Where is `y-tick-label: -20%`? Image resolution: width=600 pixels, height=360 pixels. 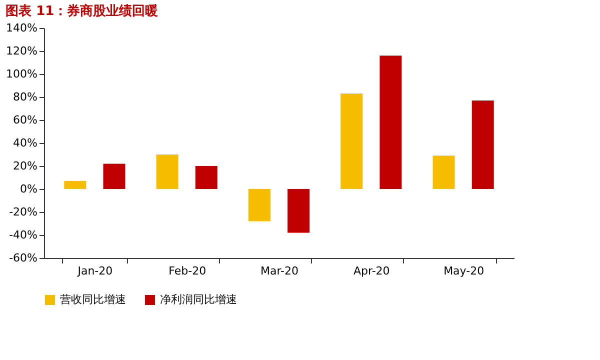 y-tick-label: -20% is located at coordinates (23, 212).